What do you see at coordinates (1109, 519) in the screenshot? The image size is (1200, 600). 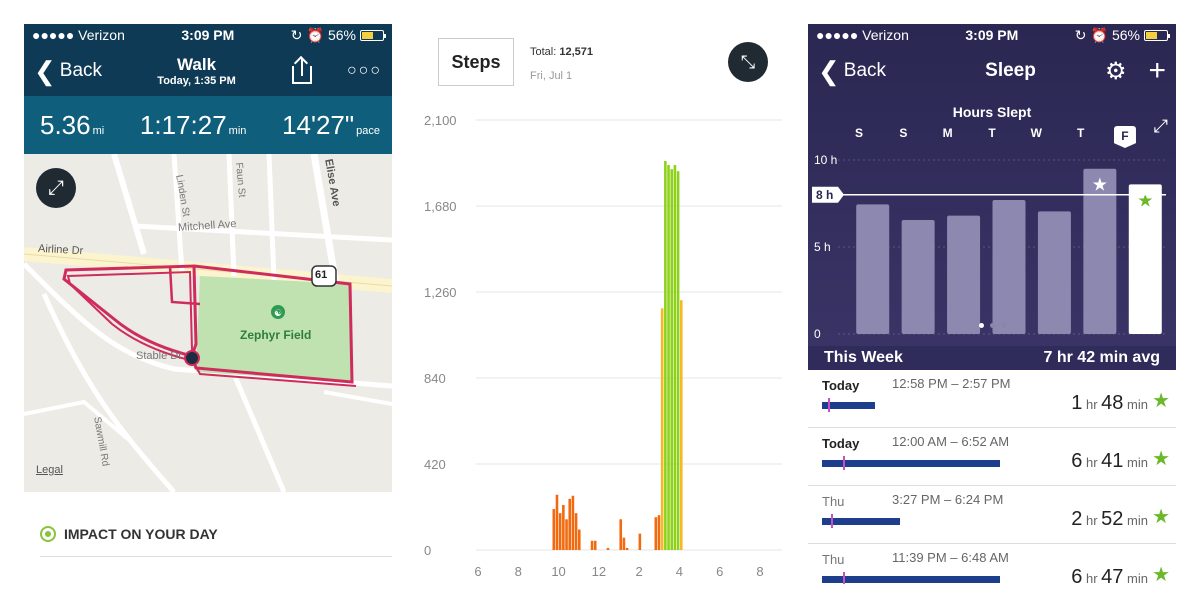 I see `sleep-duration: 2 hr 52 min` at bounding box center [1109, 519].